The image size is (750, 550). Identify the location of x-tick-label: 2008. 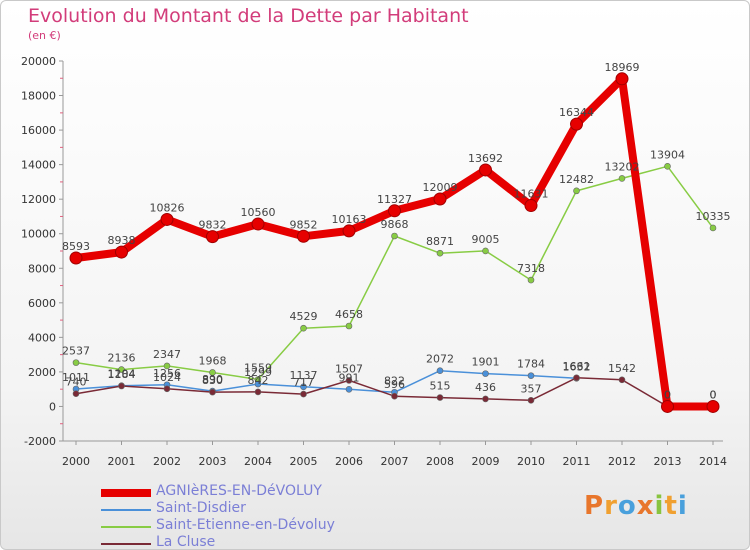
(440, 461).